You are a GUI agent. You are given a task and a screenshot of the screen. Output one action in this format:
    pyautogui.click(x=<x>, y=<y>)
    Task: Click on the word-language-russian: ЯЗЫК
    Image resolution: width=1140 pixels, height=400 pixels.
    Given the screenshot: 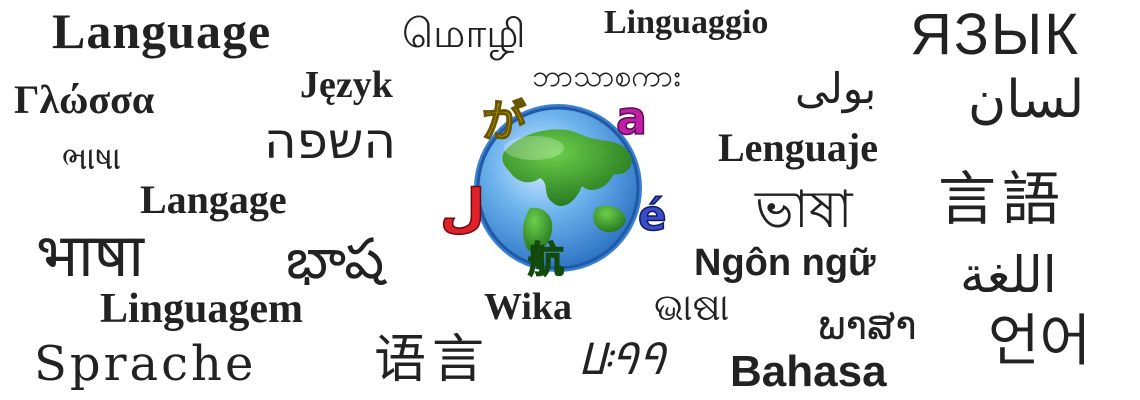 What is the action you would take?
    pyautogui.click(x=995, y=34)
    